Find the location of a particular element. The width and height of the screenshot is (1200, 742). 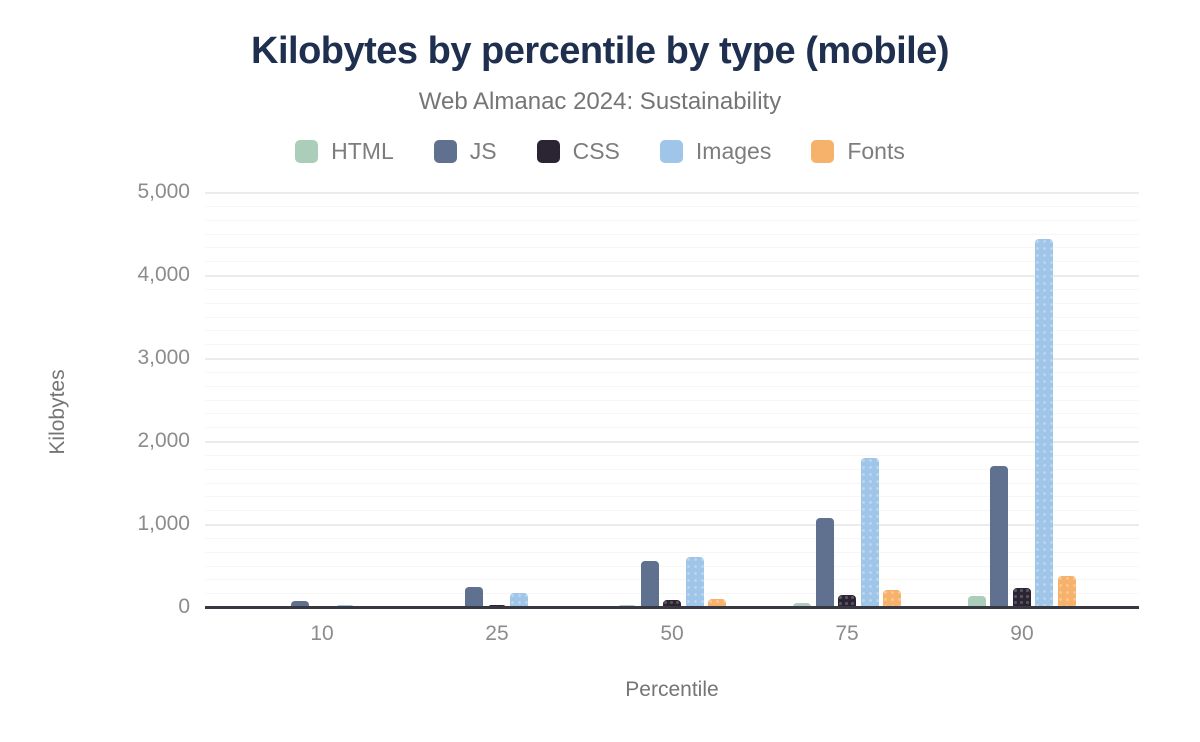

bar-js-p50 is located at coordinates (649, 584).